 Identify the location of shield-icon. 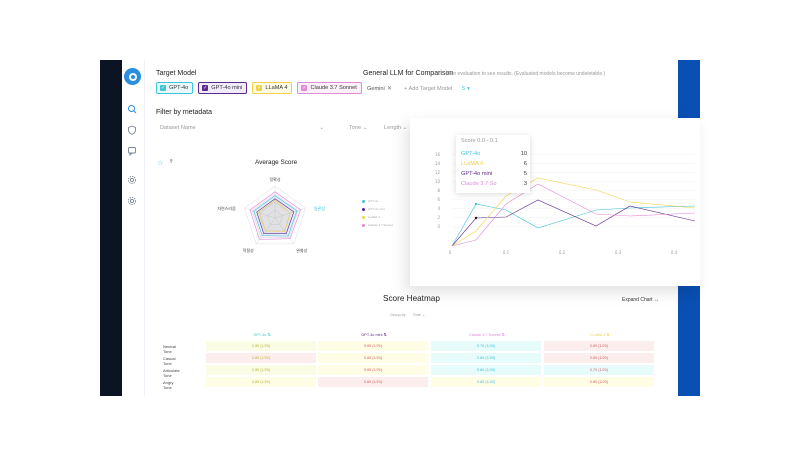
(132, 130).